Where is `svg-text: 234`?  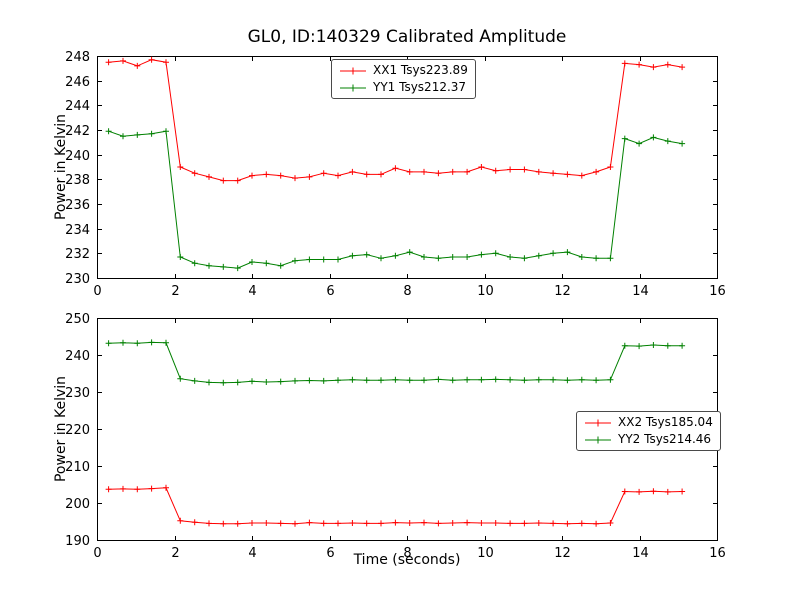
svg-text: 234 is located at coordinates (77, 230).